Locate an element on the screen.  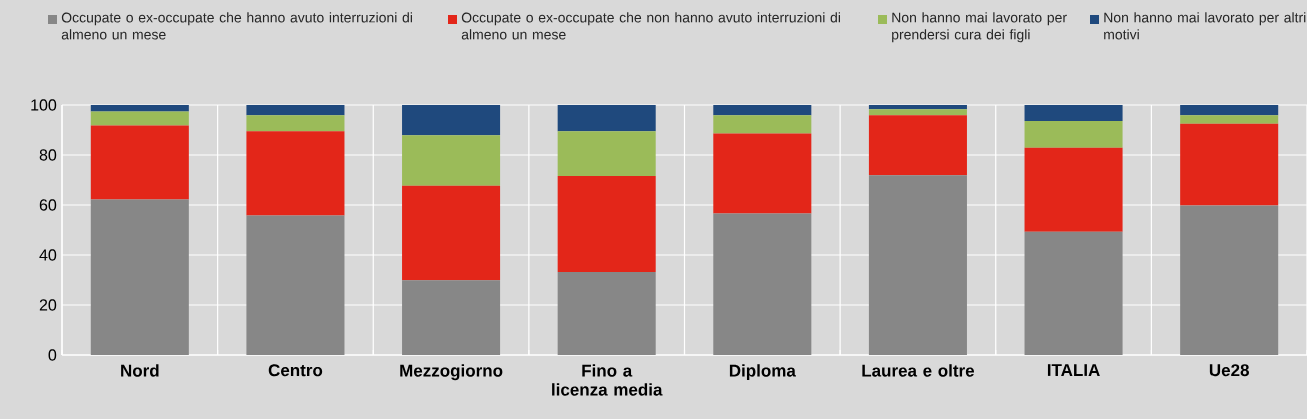
y-tick-label: 80 is located at coordinates (48, 155).